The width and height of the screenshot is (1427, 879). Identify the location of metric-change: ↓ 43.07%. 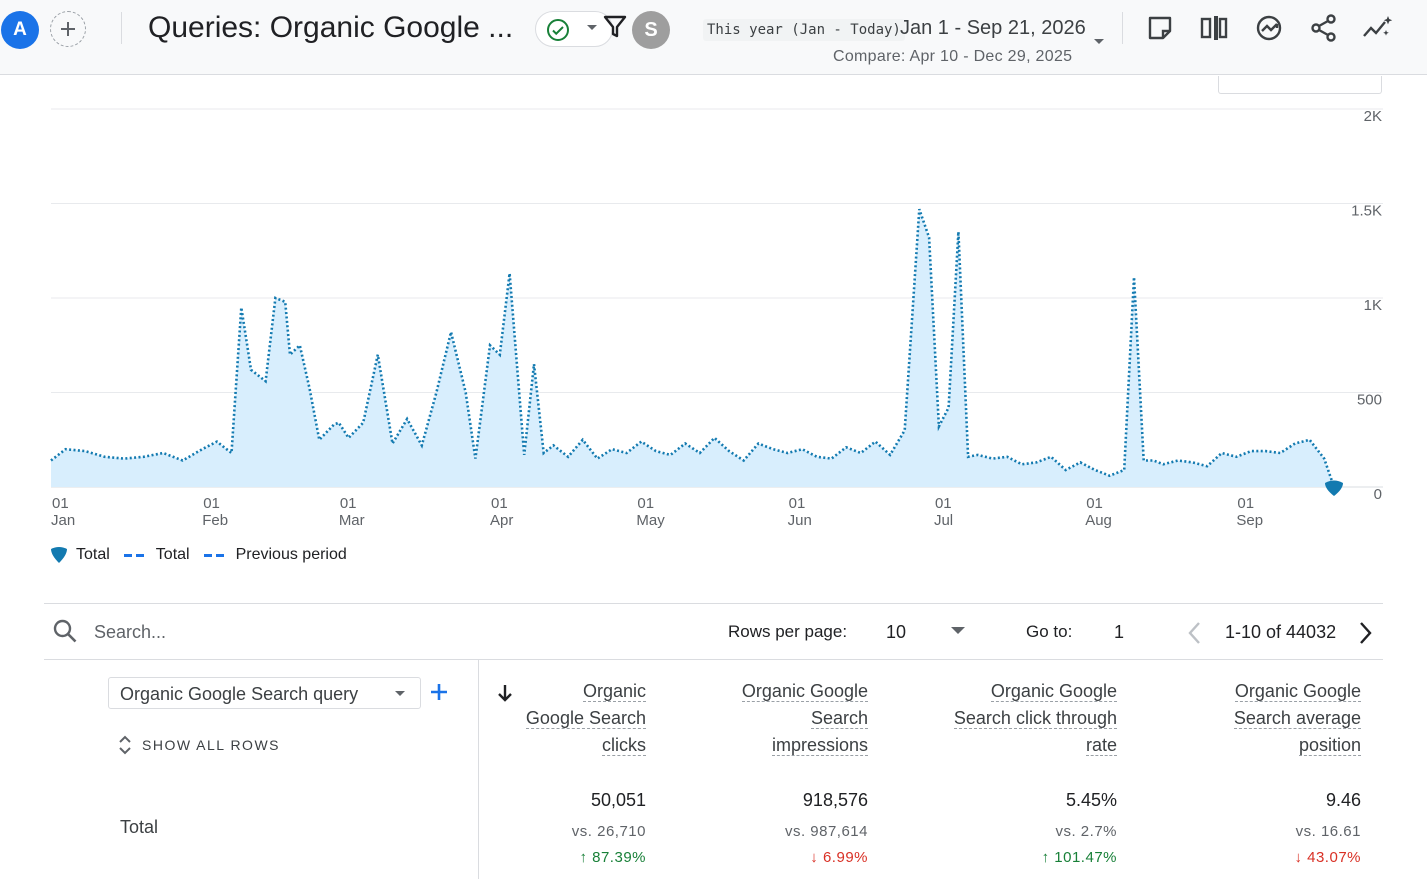
(1327, 857).